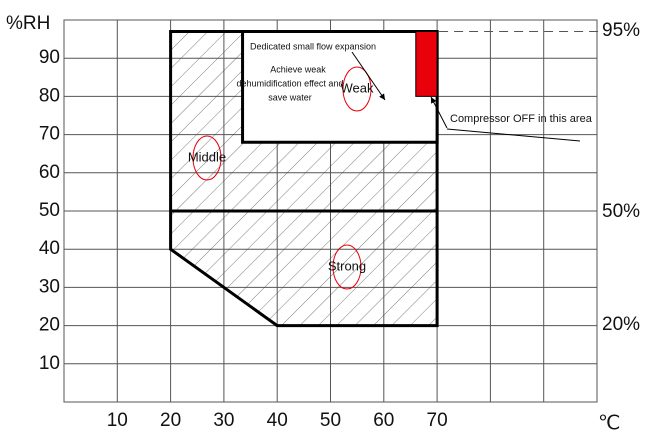 Image resolution: width=650 pixels, height=442 pixels. Describe the element at coordinates (313, 46) in the screenshot. I see `annotation: Dedicated small flow expansion` at that location.